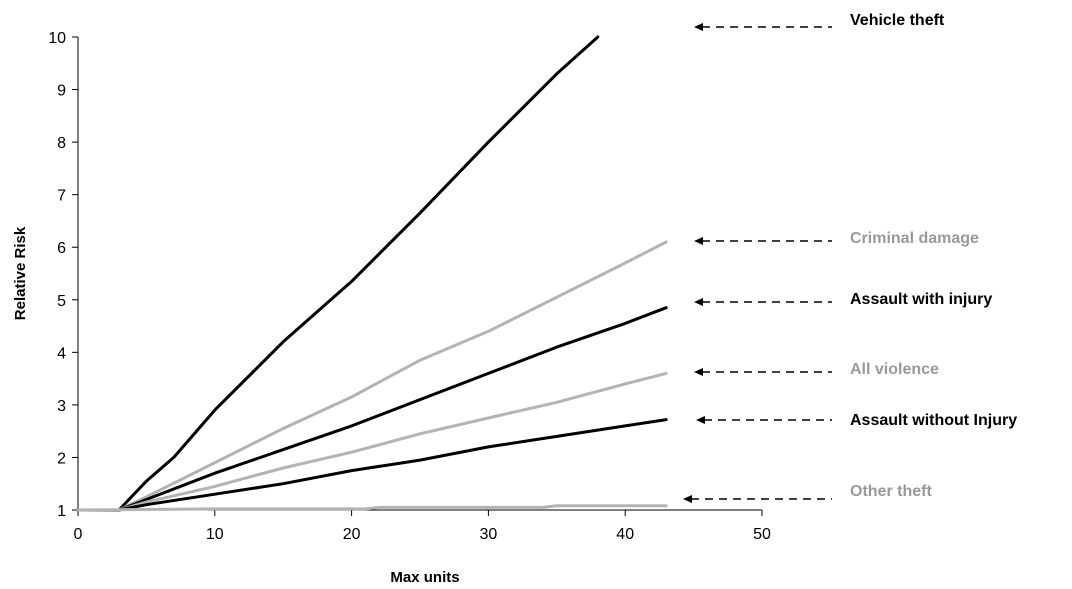 This screenshot has height=589, width=1072. Describe the element at coordinates (63, 275) in the screenshot. I see `y-ticks: 1 2 3 4 5 6 7 8 9 10` at that location.